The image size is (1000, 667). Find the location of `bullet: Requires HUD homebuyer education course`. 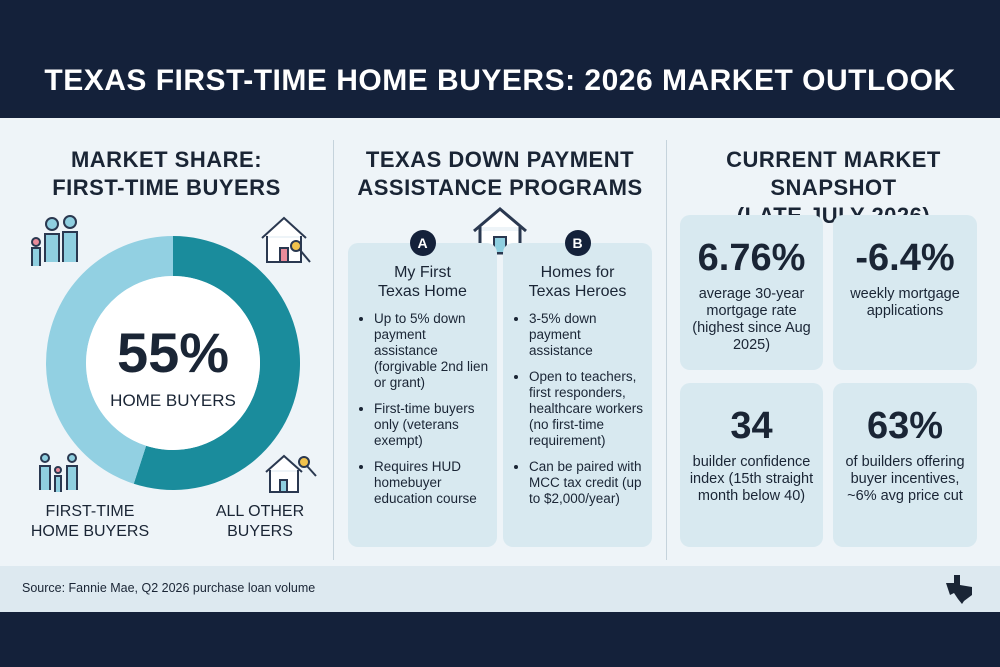

bullet: Requires HUD homebuyer education course is located at coordinates (431, 483).